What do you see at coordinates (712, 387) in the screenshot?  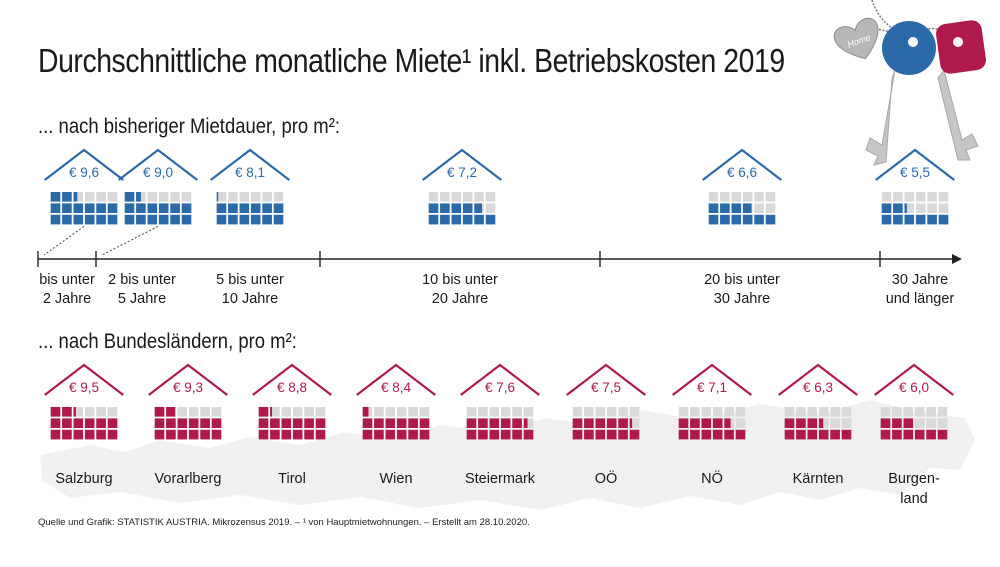 I see `state-house-6-value-label: € 7,1` at bounding box center [712, 387].